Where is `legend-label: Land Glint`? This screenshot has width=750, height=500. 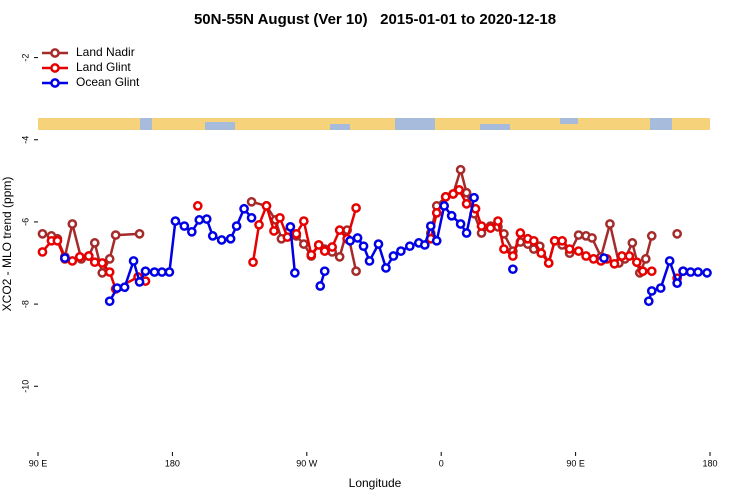
legend-label: Land Glint is located at coordinates (103, 67).